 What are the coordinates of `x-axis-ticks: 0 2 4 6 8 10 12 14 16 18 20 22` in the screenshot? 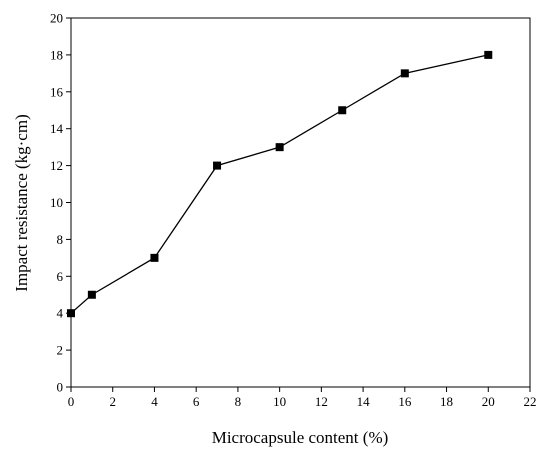 It's located at (302, 398).